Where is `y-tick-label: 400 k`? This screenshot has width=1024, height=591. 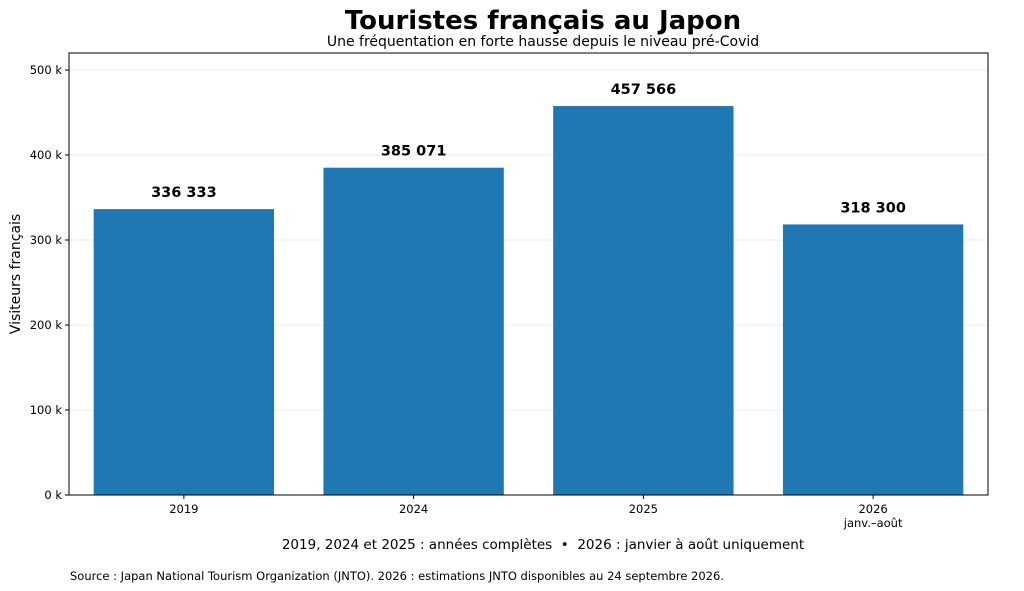 y-tick-label: 400 k is located at coordinates (46, 155).